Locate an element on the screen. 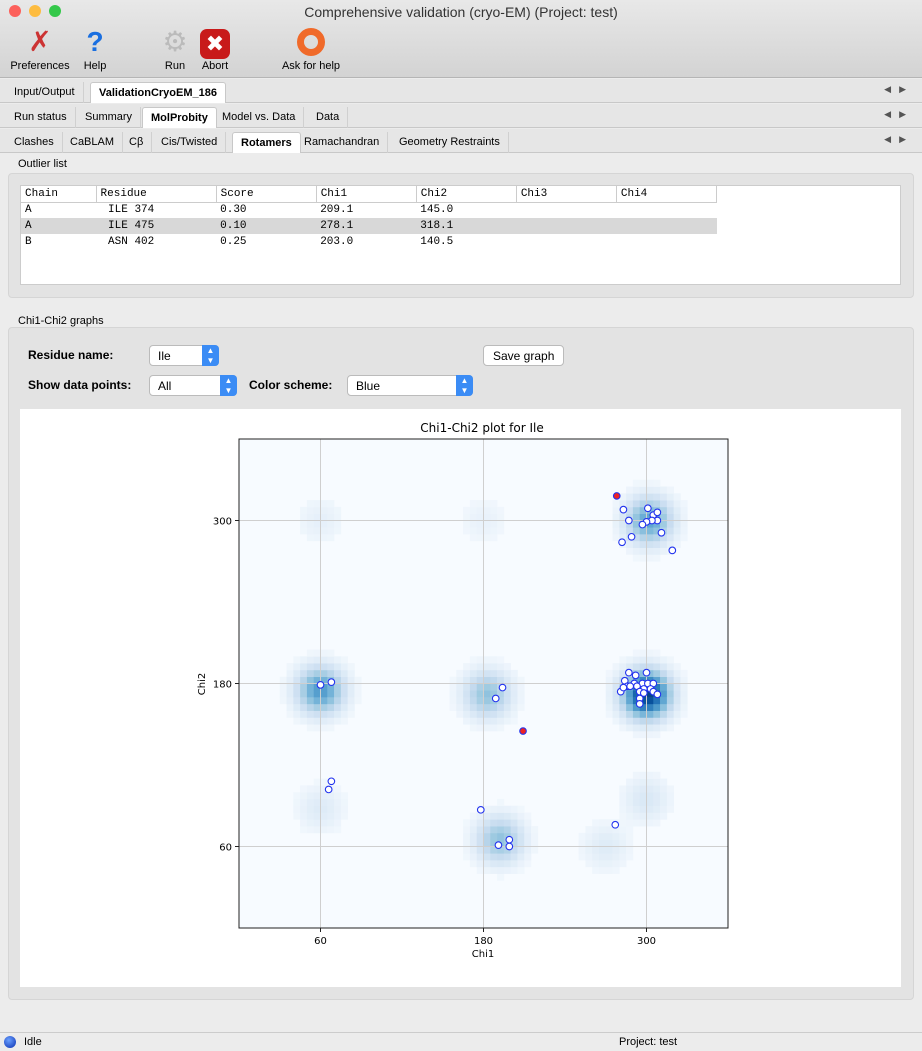  tab-input-output: Input/Output is located at coordinates (45, 92).